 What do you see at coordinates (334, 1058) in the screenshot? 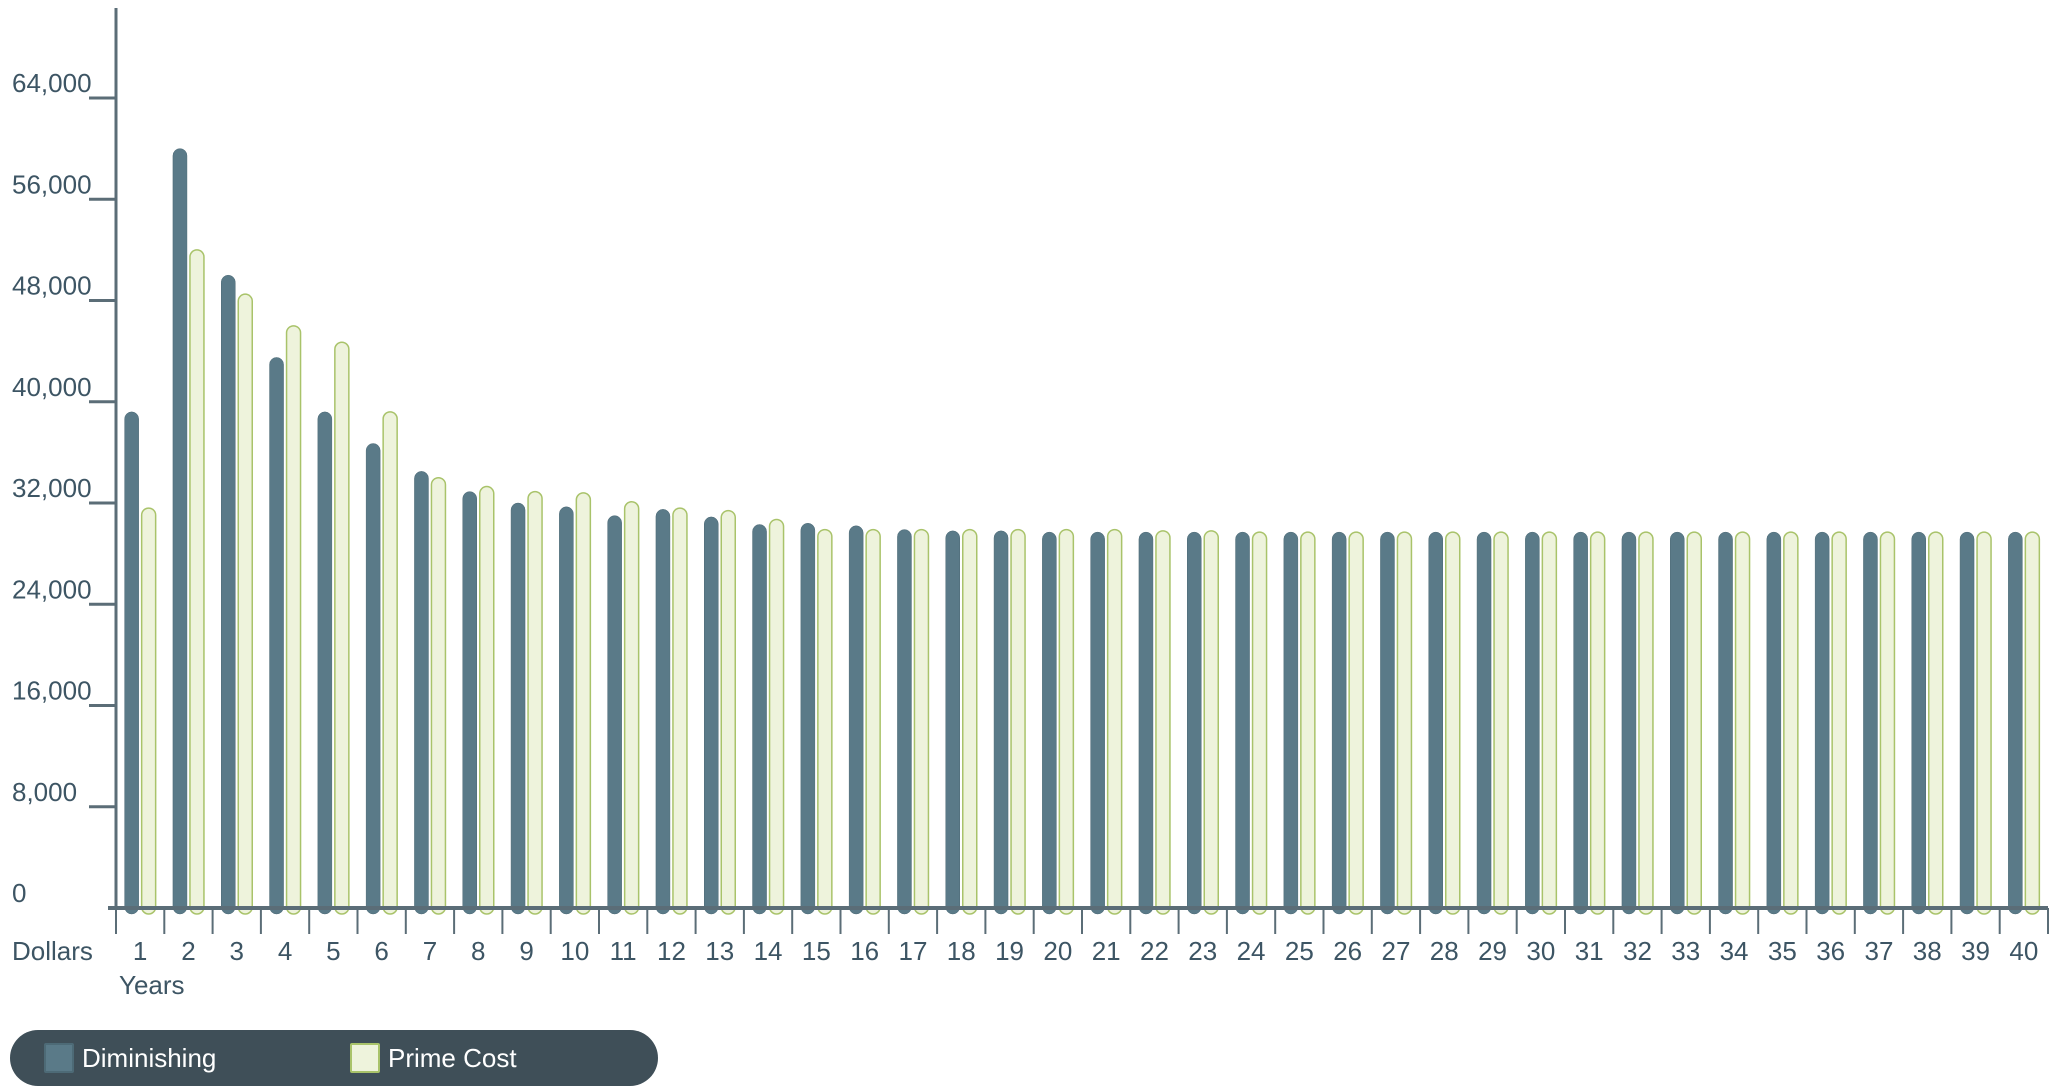
I see `legend: Diminishing Prime Cost` at bounding box center [334, 1058].